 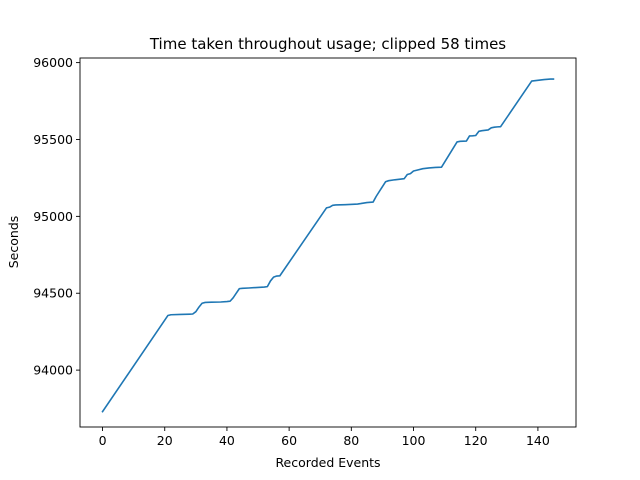 I want to click on x-tick-label: 120, so click(x=476, y=440).